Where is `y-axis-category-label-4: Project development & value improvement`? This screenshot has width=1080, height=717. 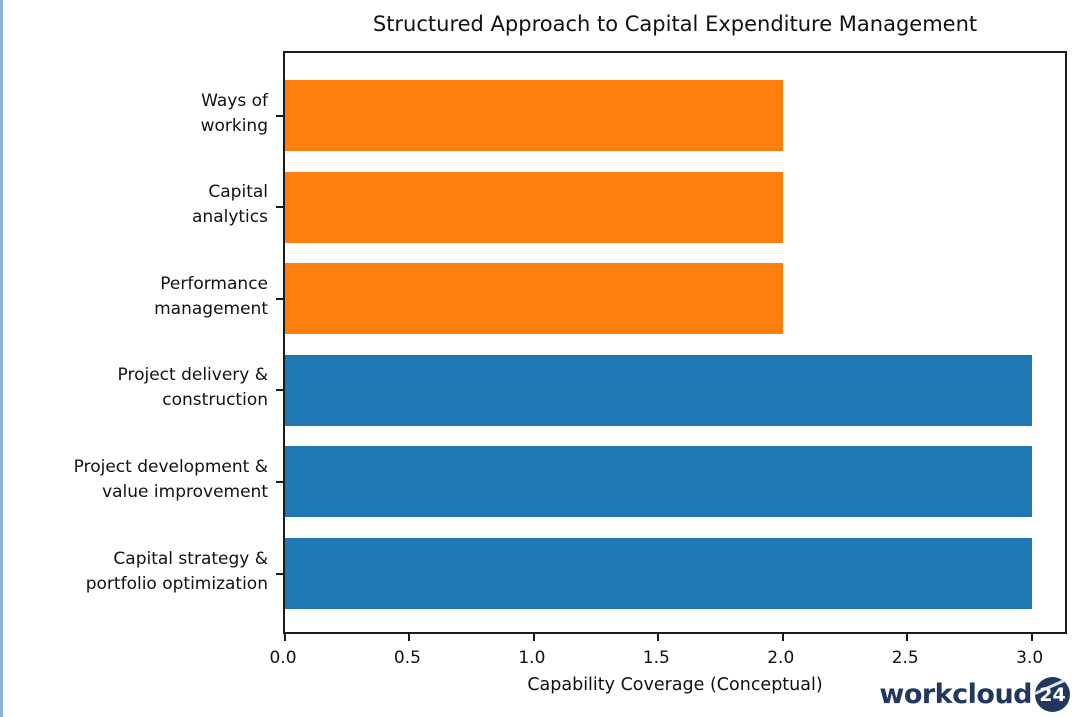 y-axis-category-label-4: Project development & value improvement is located at coordinates (170, 479).